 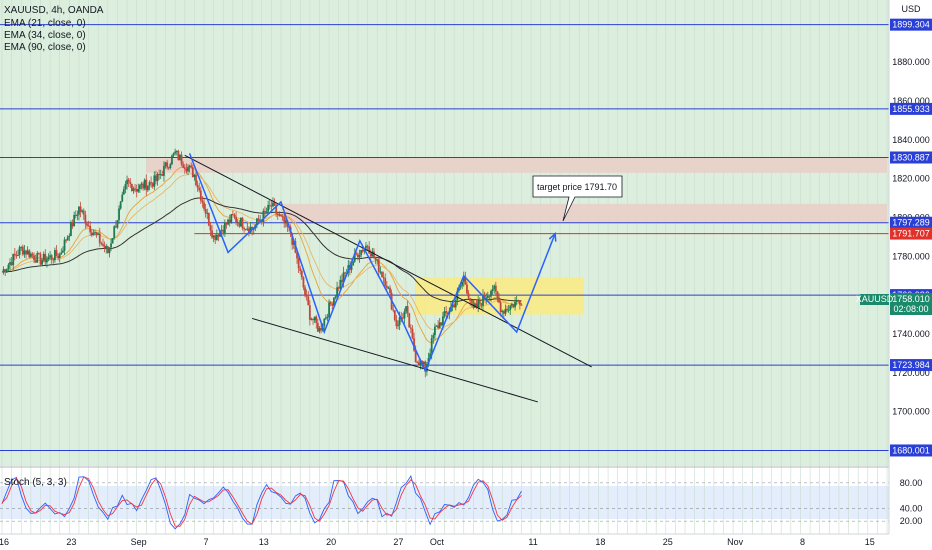 What do you see at coordinates (911, 303) in the screenshot?
I see `last-price-tag-bg` at bounding box center [911, 303].